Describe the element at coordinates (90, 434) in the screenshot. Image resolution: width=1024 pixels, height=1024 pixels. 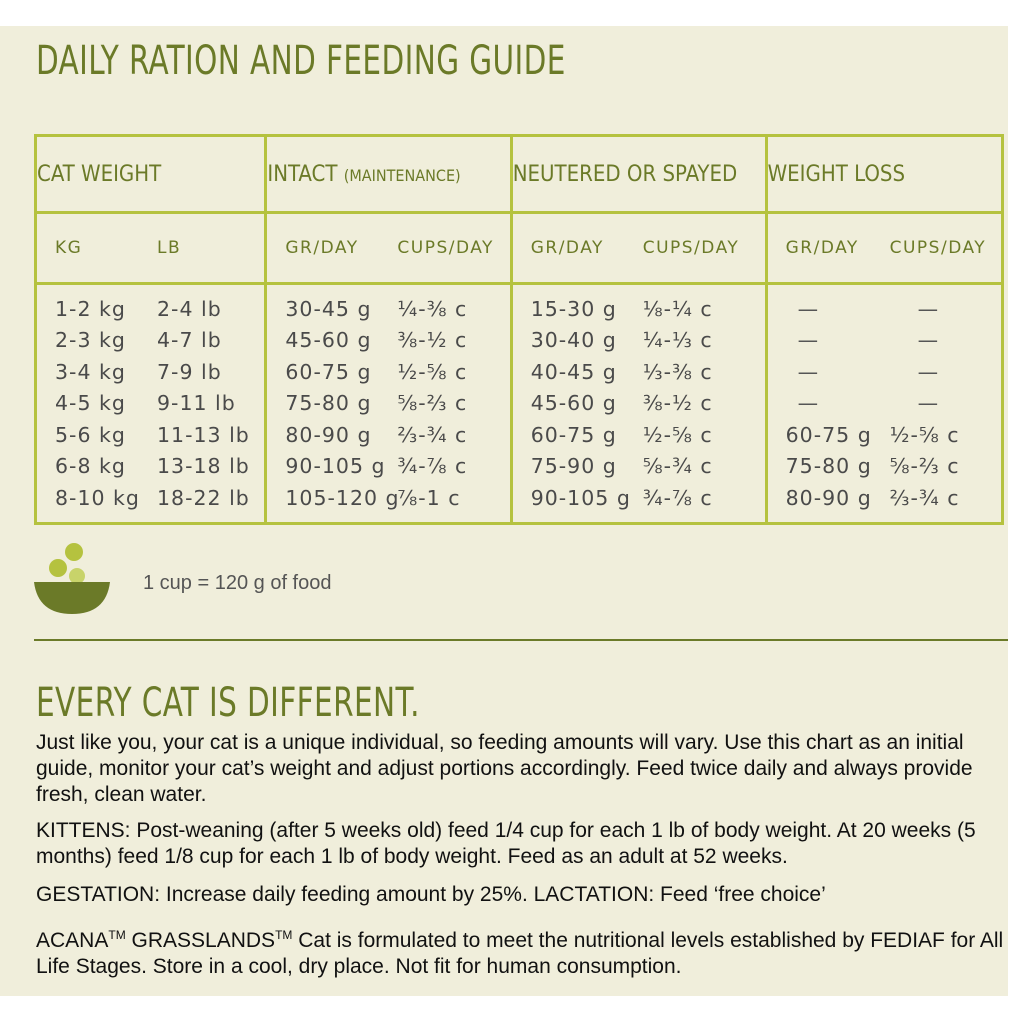
I see `weight-cell-a: 5-6 kg` at that location.